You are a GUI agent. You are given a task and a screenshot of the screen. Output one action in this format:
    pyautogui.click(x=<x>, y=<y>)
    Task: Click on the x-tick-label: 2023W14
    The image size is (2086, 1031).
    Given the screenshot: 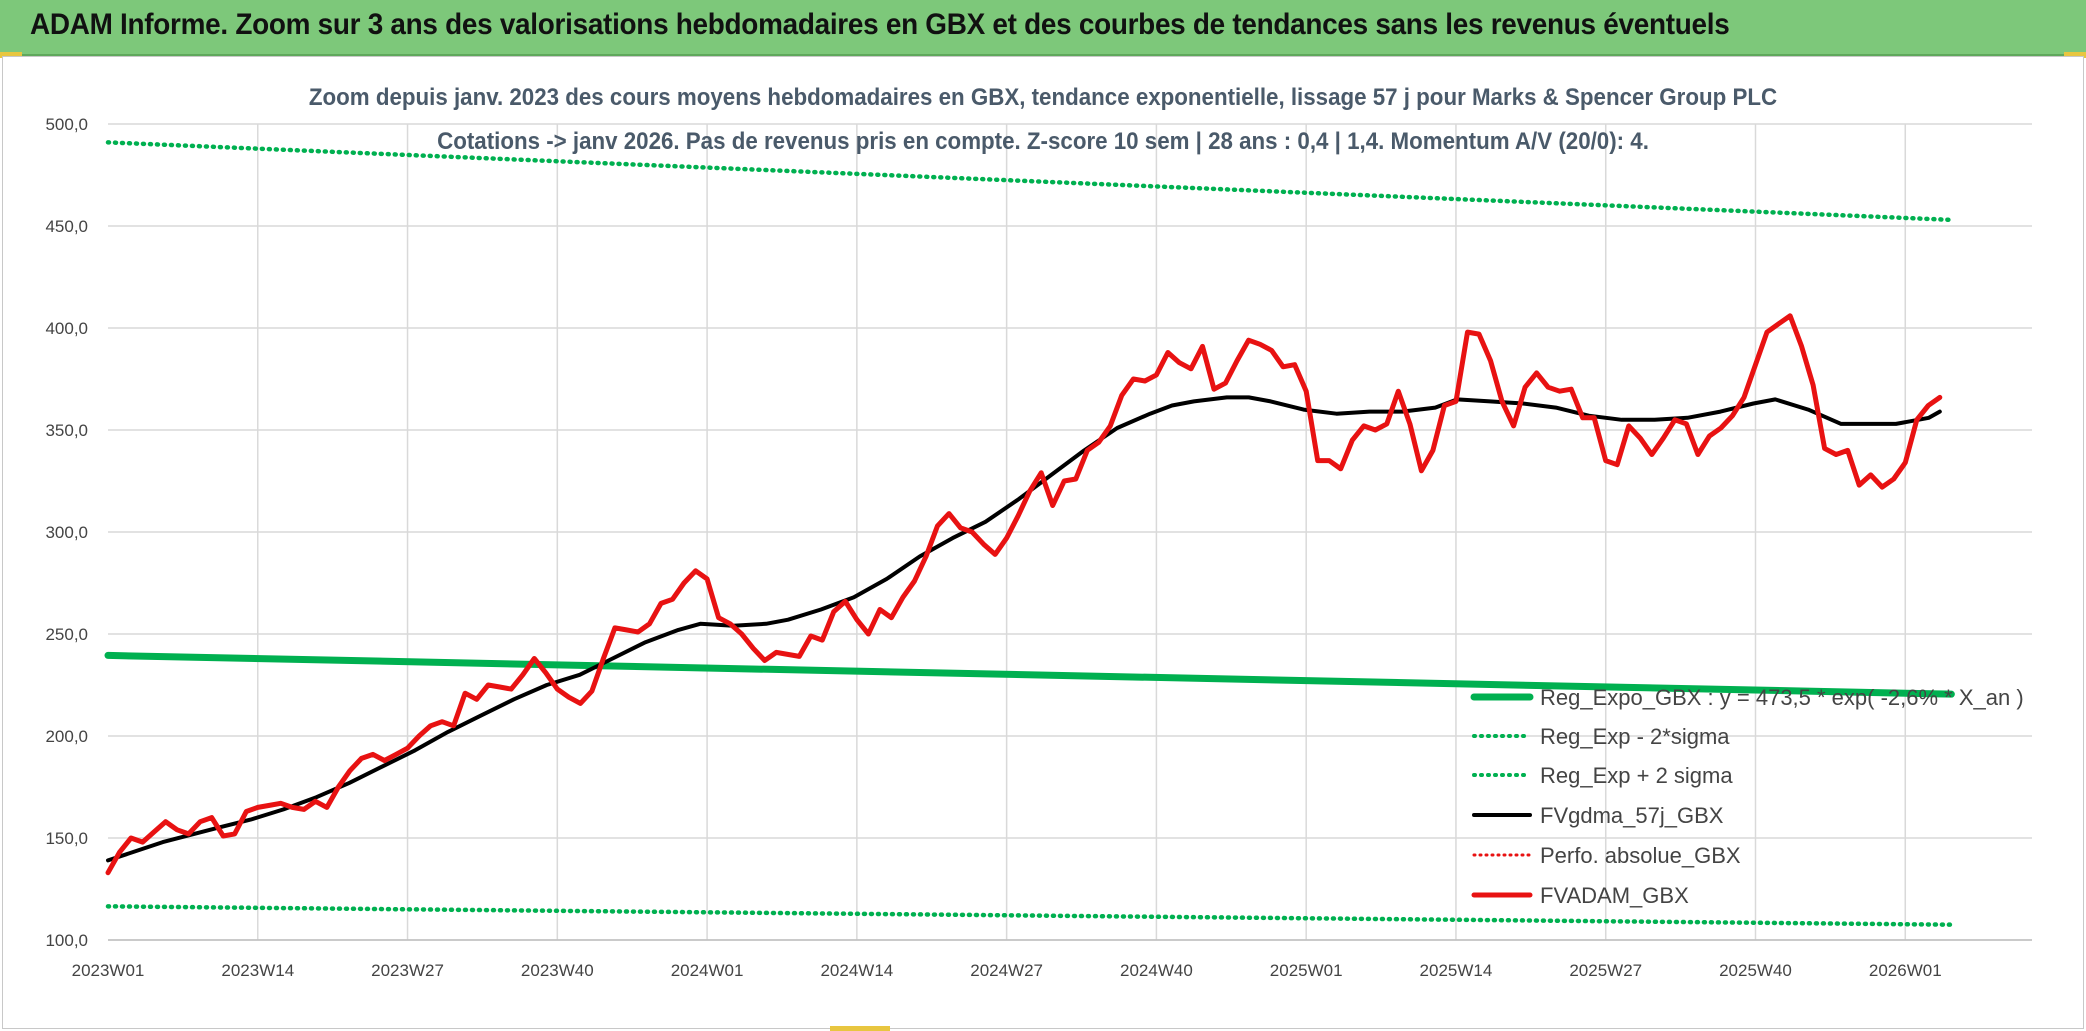 What is the action you would take?
    pyautogui.click(x=257, y=970)
    